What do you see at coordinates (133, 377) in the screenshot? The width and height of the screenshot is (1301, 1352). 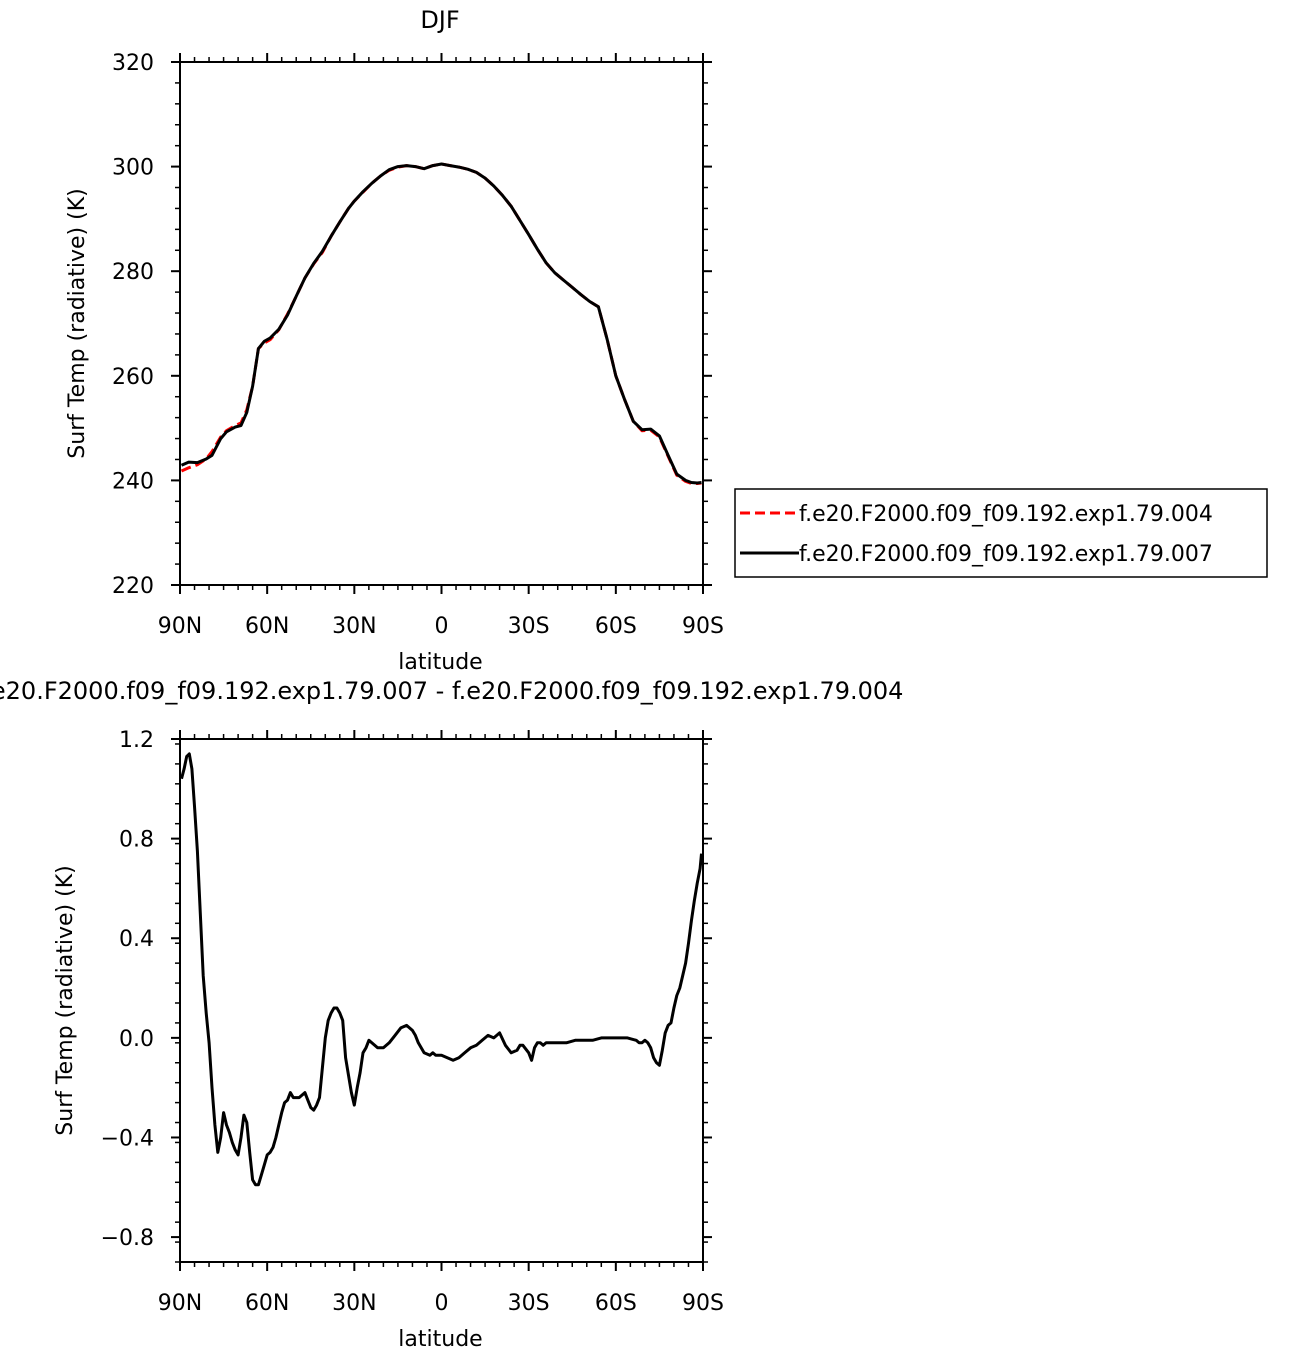 I see `y-tick-label: 260` at bounding box center [133, 377].